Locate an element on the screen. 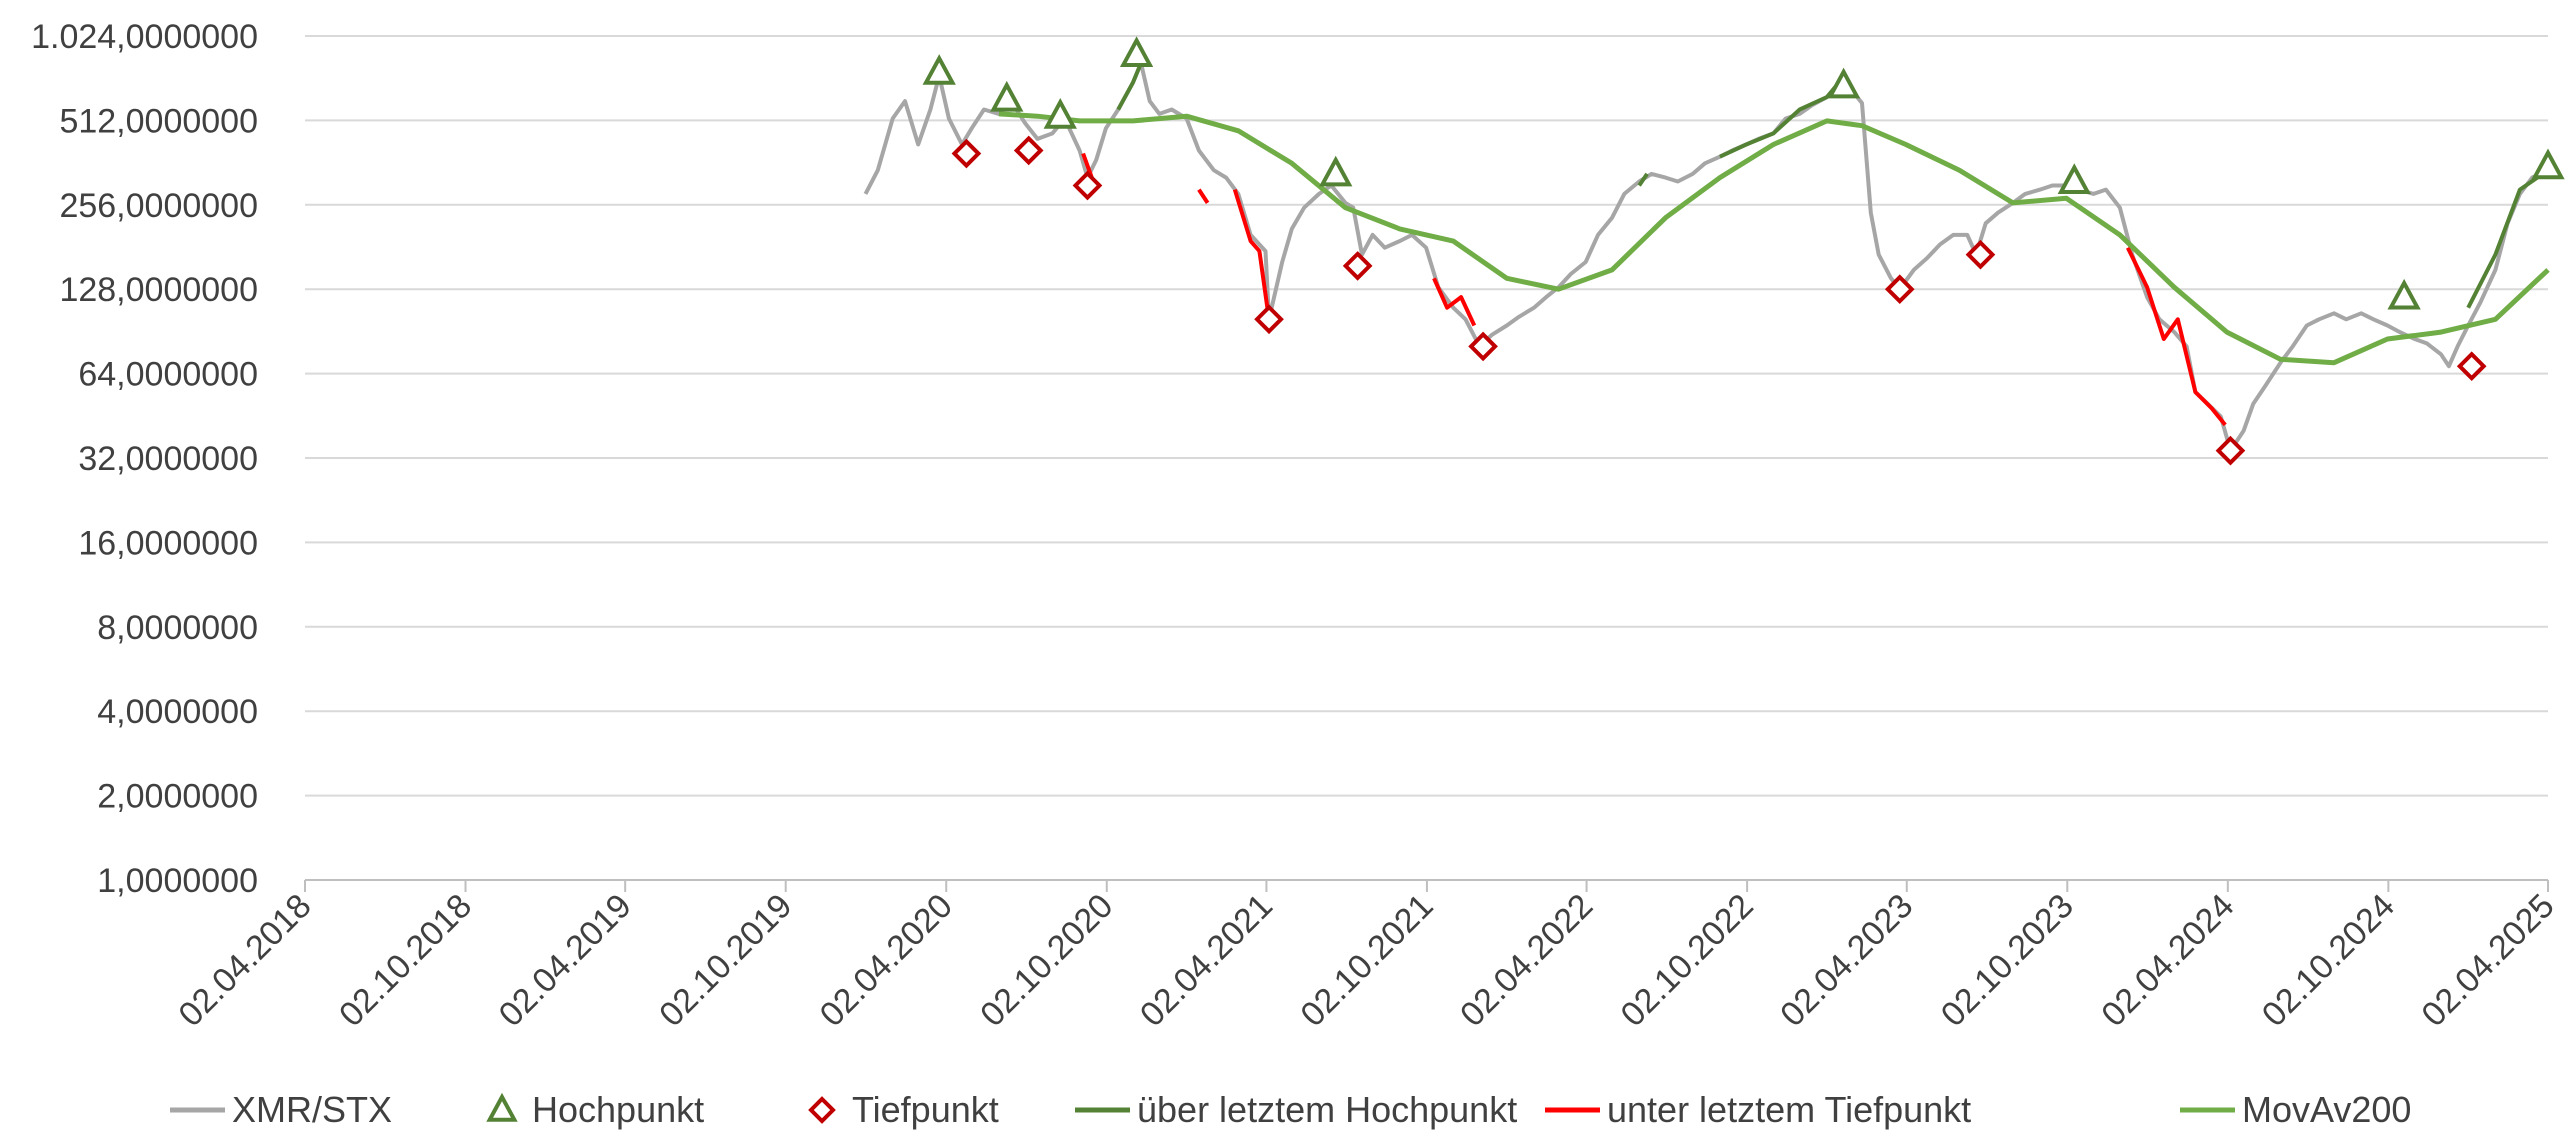 This screenshot has height=1142, width=2565. x-tick-label: 02.10.2023 is located at coordinates (2007, 960).